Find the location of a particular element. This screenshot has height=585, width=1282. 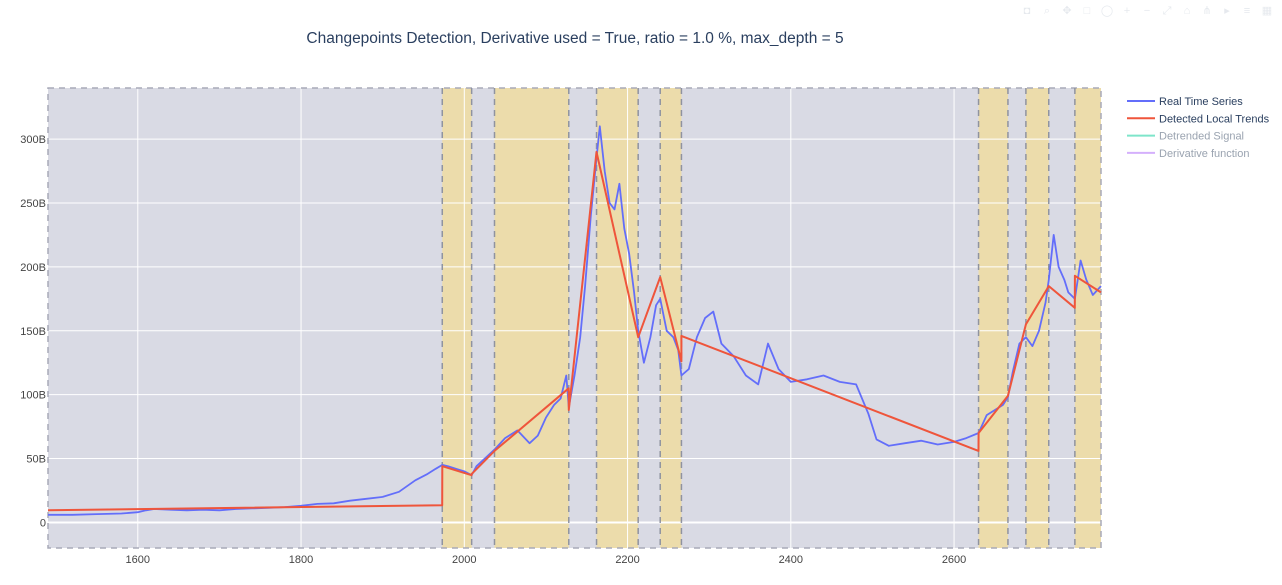

lasso-icon: ◯ is located at coordinates (1107, 11).